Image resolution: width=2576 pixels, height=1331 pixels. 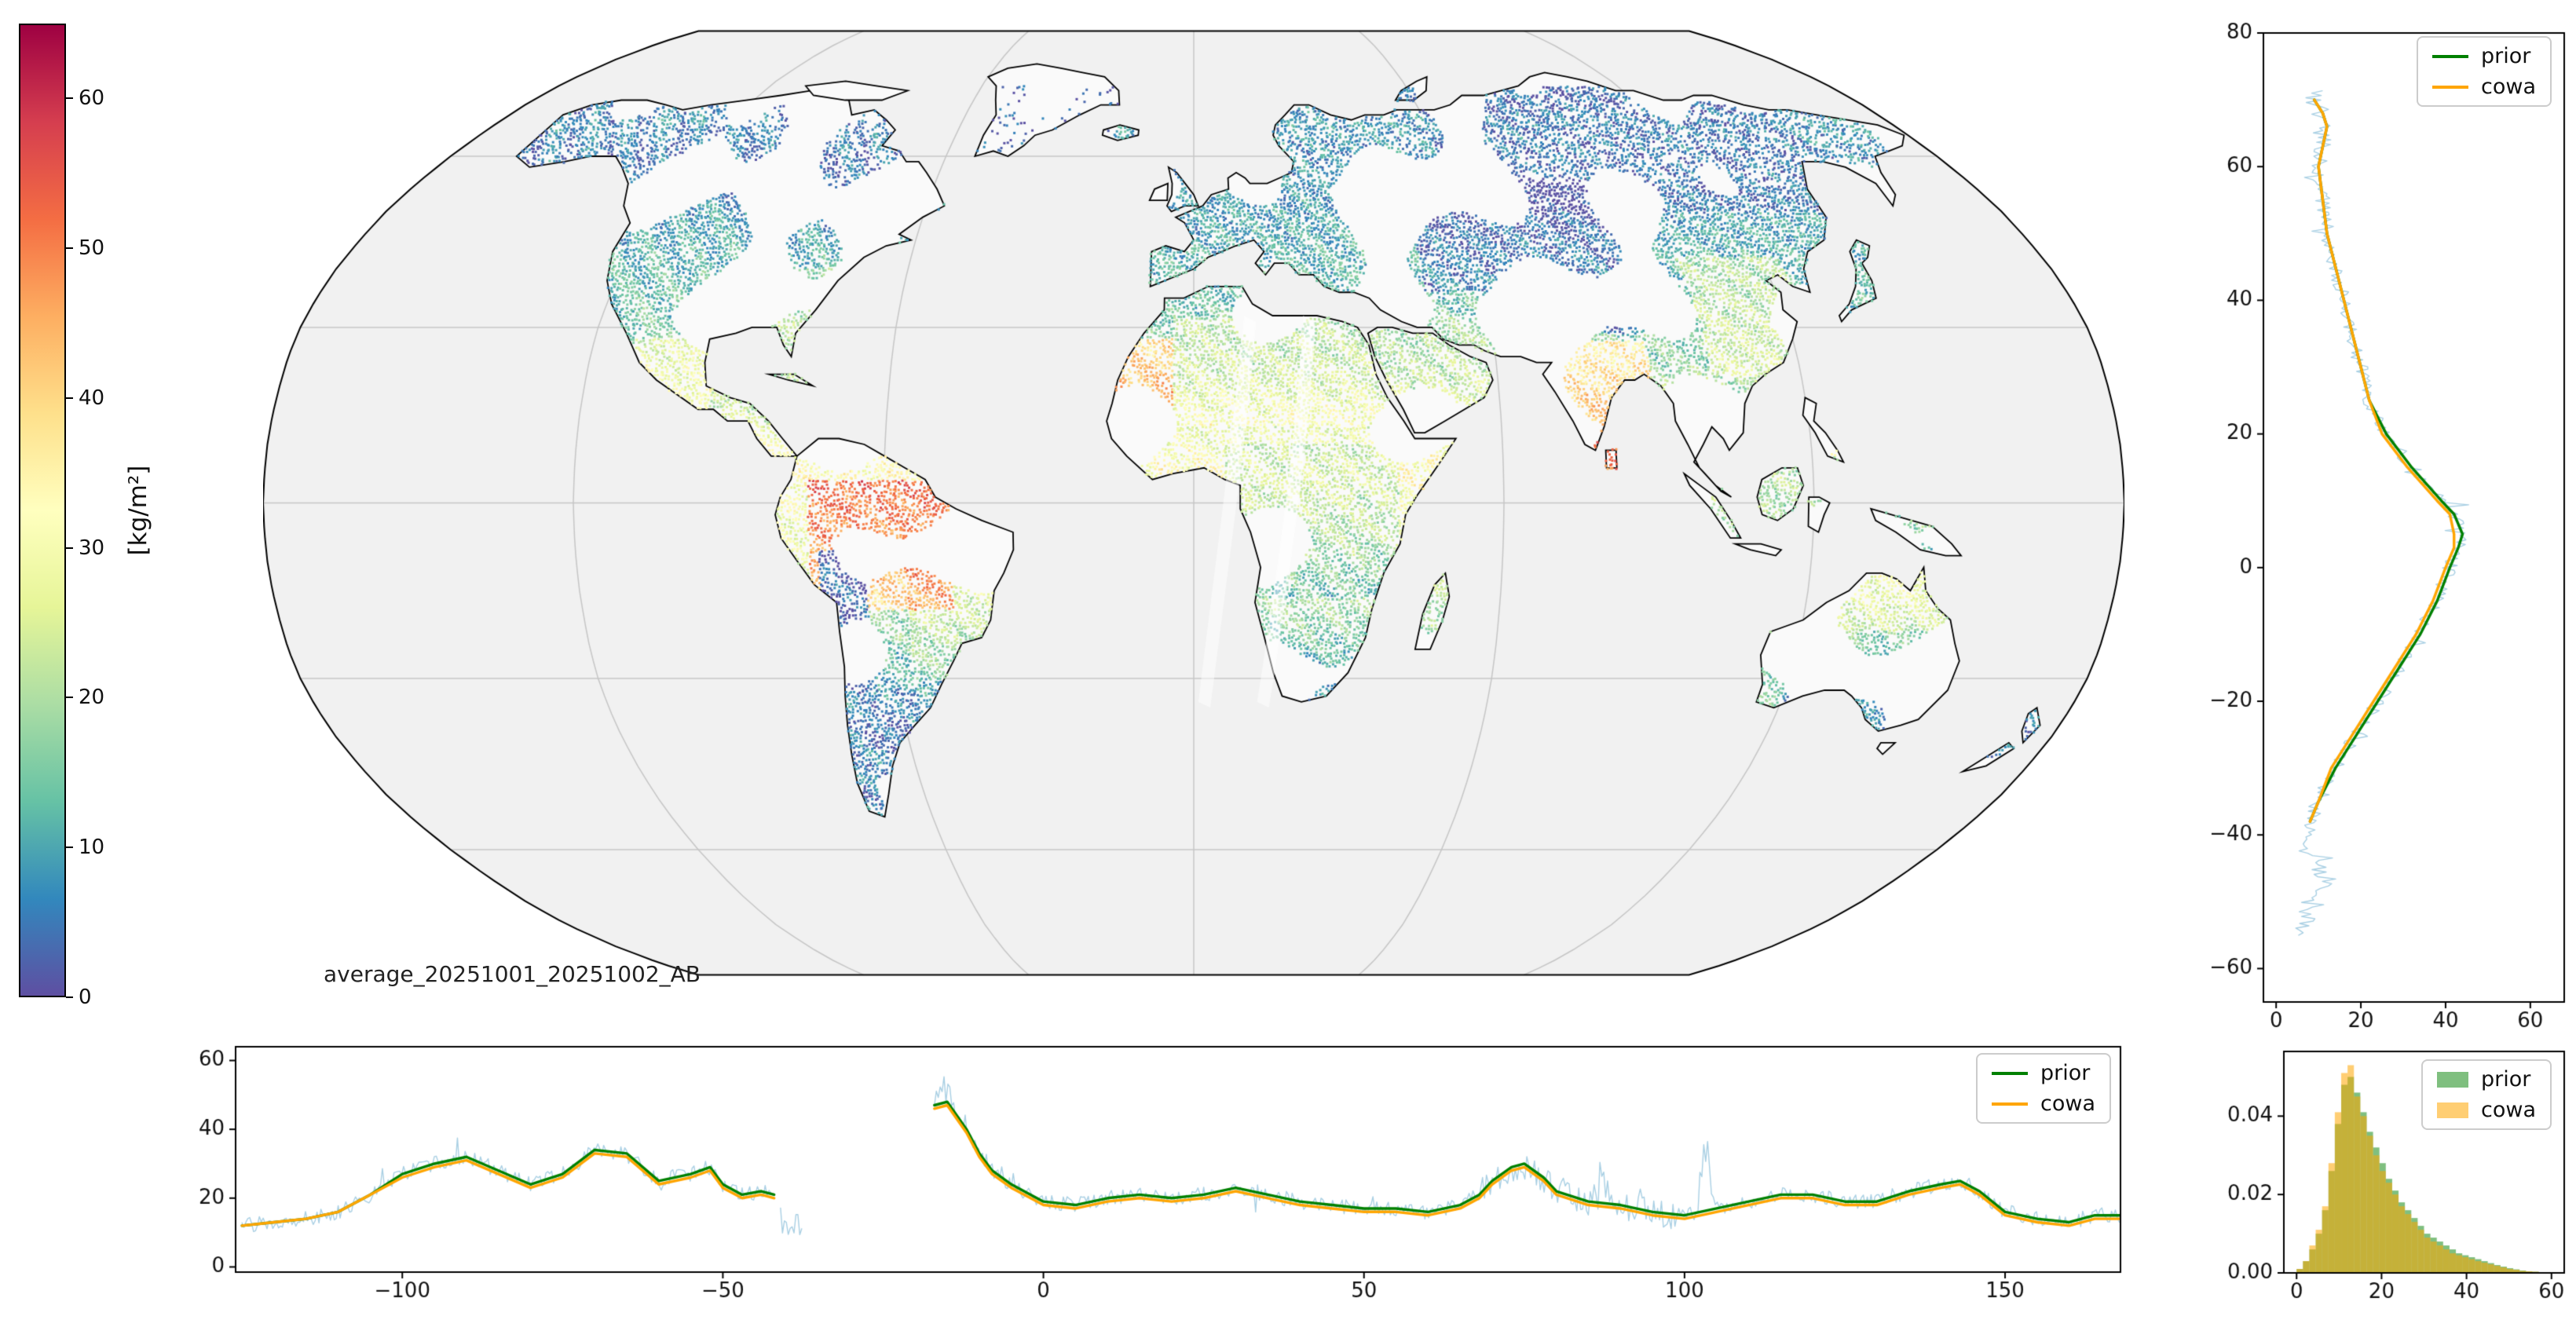 I want to click on colorbar-tick-label: 50, so click(x=92, y=248).